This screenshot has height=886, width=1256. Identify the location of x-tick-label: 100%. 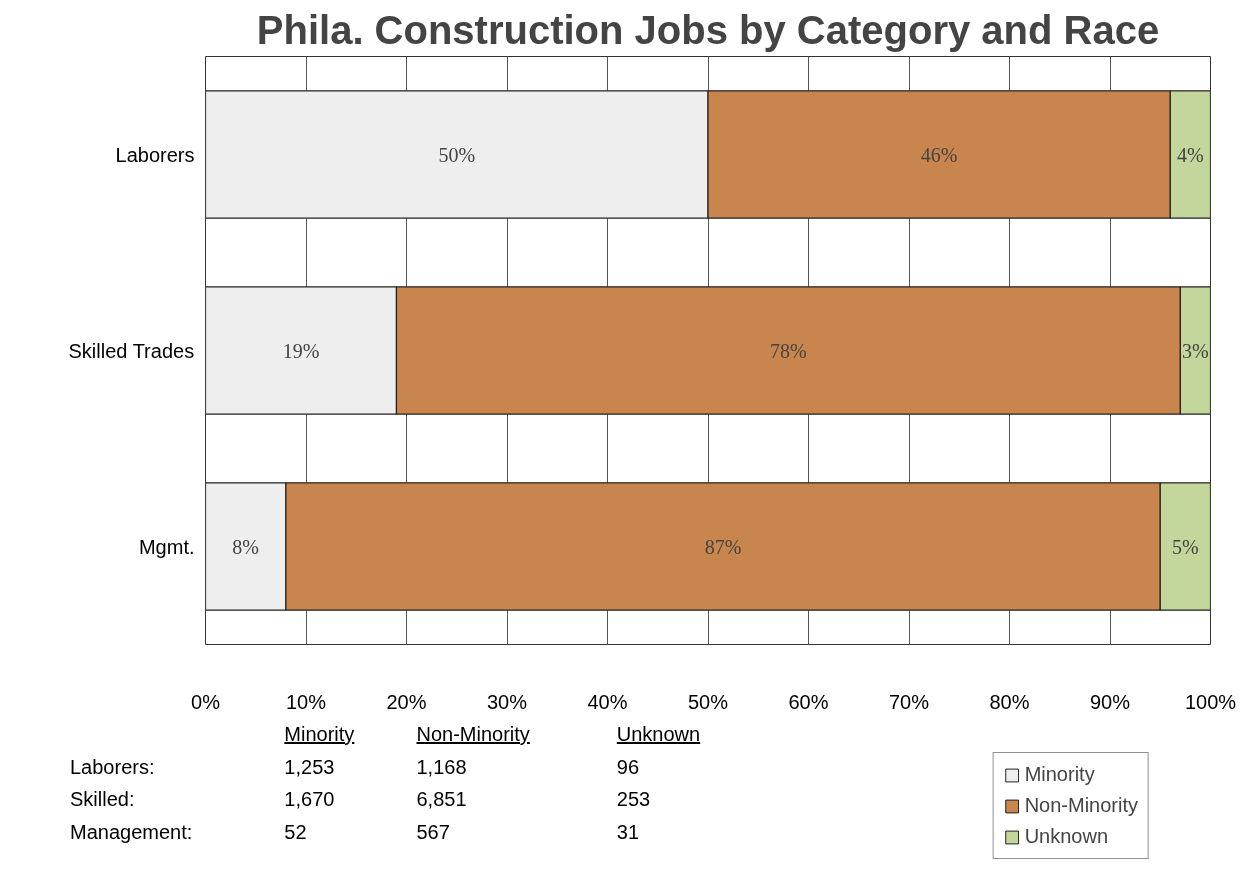
(1210, 701).